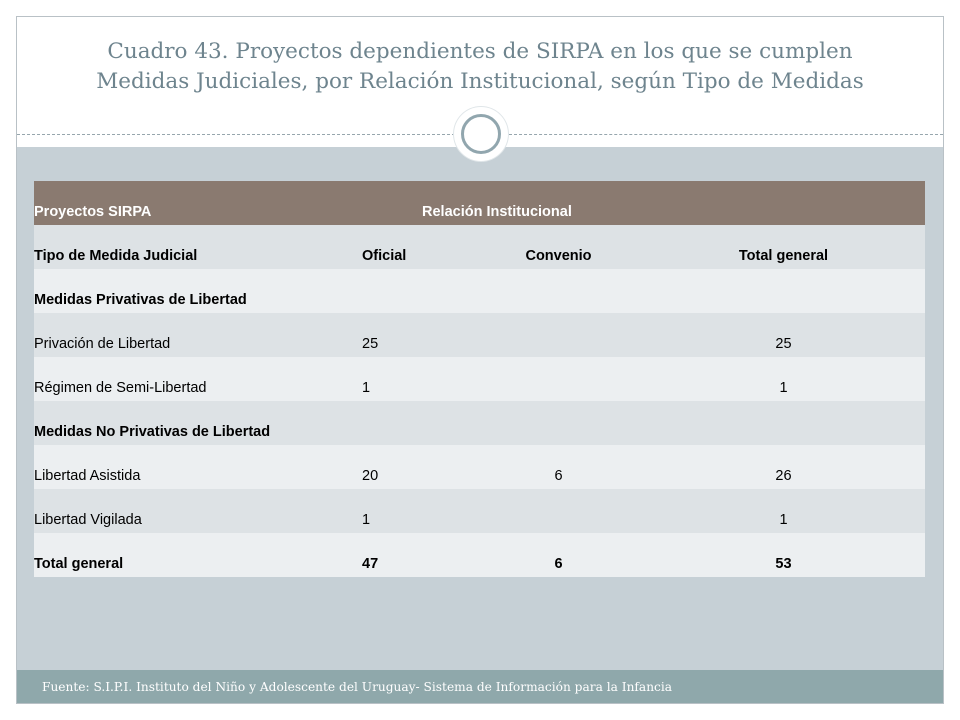 The width and height of the screenshot is (960, 720). What do you see at coordinates (783, 247) in the screenshot?
I see `subheader-total-general: Total general` at bounding box center [783, 247].